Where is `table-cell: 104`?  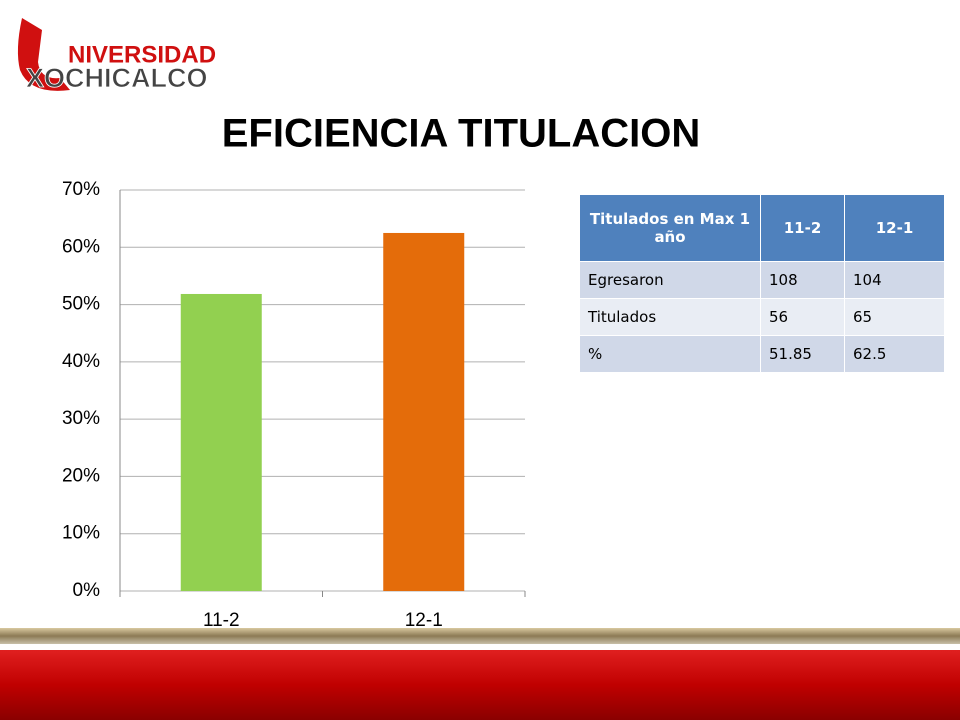
table-cell: 104 is located at coordinates (894, 280).